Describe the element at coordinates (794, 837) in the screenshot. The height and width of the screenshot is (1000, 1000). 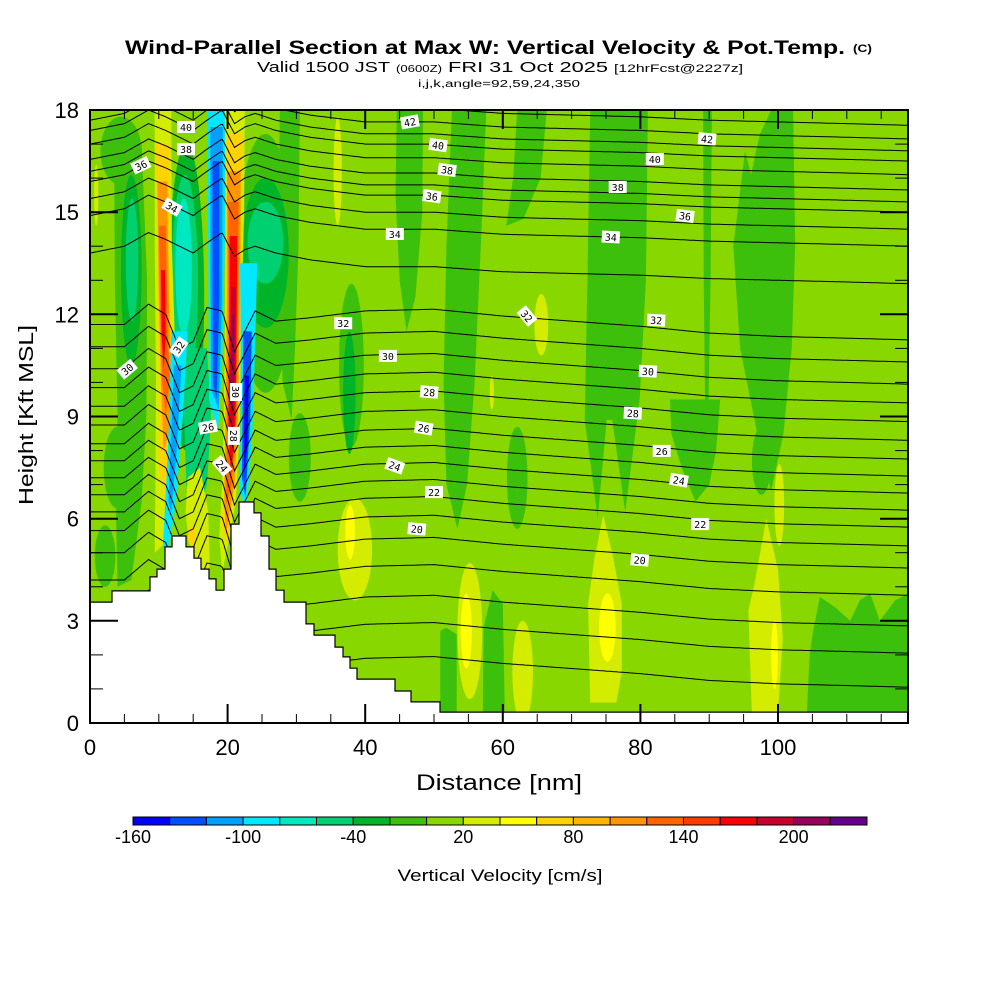
I see `colorbar-tick-label: 200` at that location.